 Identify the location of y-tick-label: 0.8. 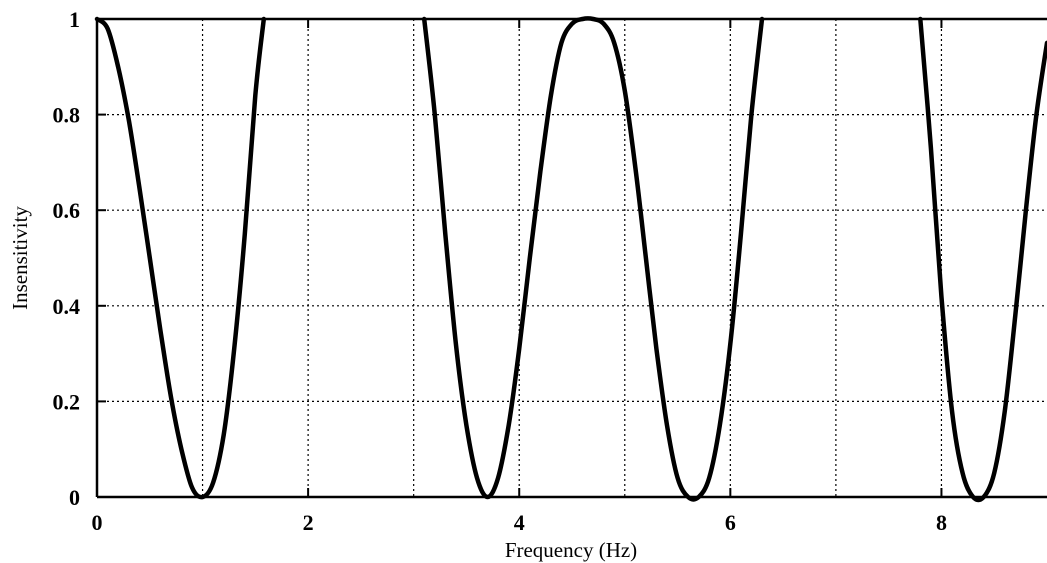
(67, 115).